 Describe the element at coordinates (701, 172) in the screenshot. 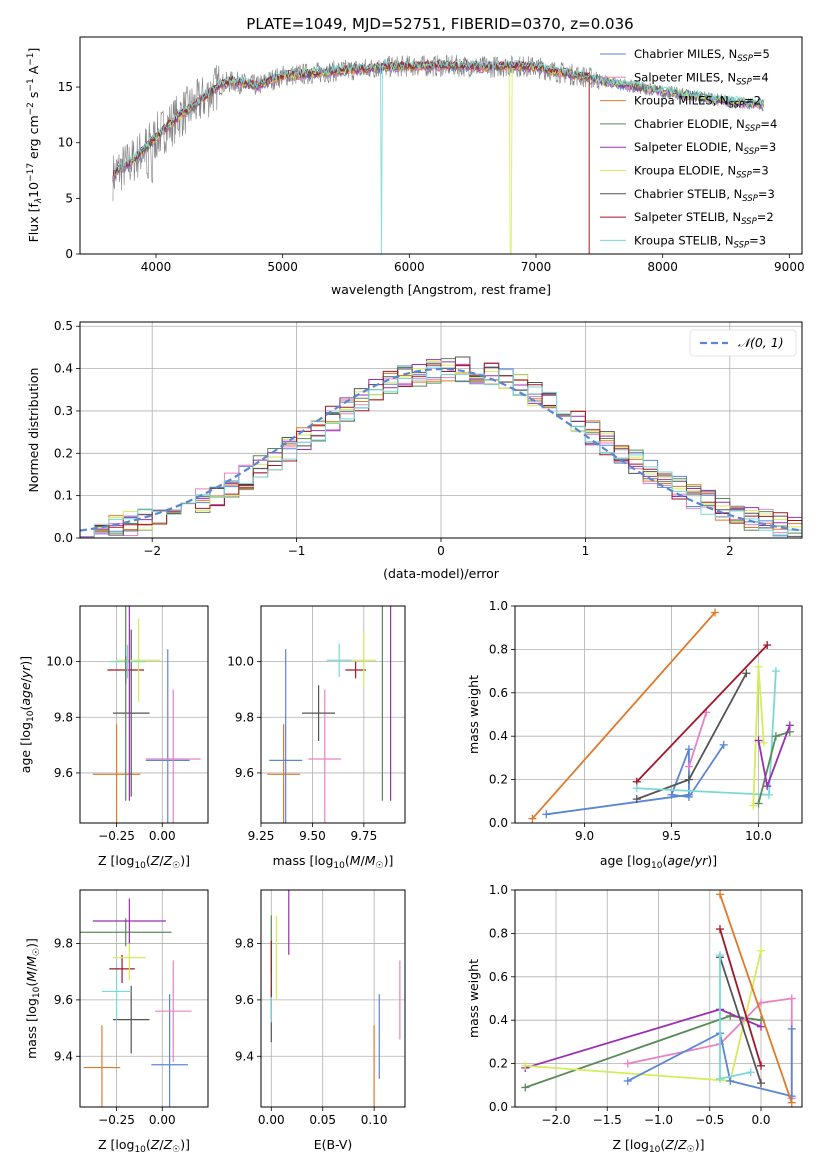

I see `legend-label-kroupa-elodie: Kroupa ELODIE, NSSP=3` at that location.